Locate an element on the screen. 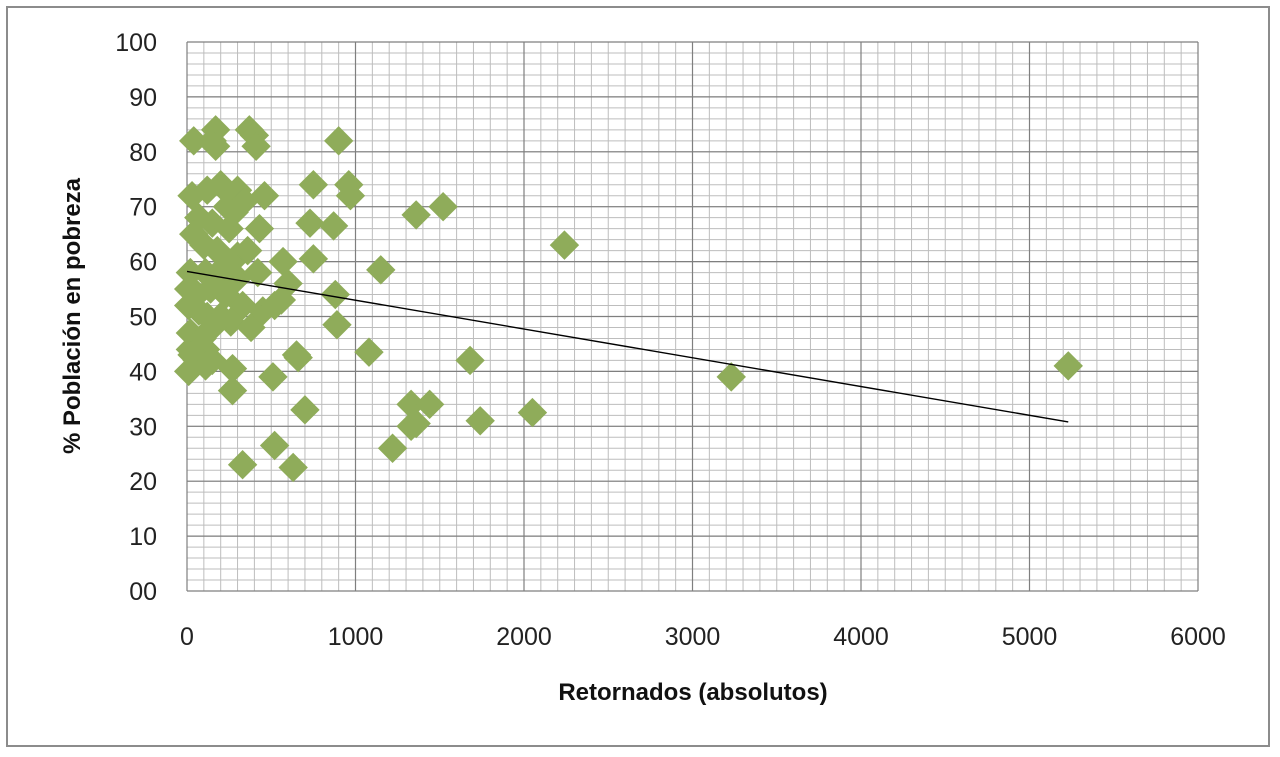 The width and height of the screenshot is (1280, 757). y-tick-label: 100 is located at coordinates (136, 43).